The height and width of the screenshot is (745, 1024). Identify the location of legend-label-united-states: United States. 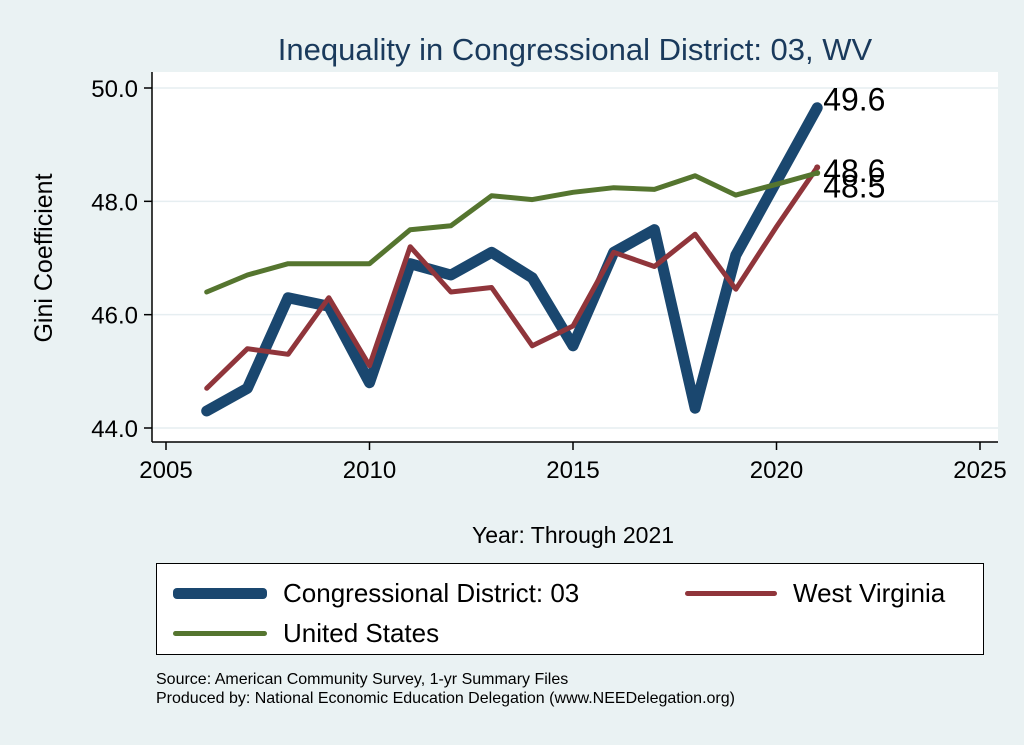
(361, 633).